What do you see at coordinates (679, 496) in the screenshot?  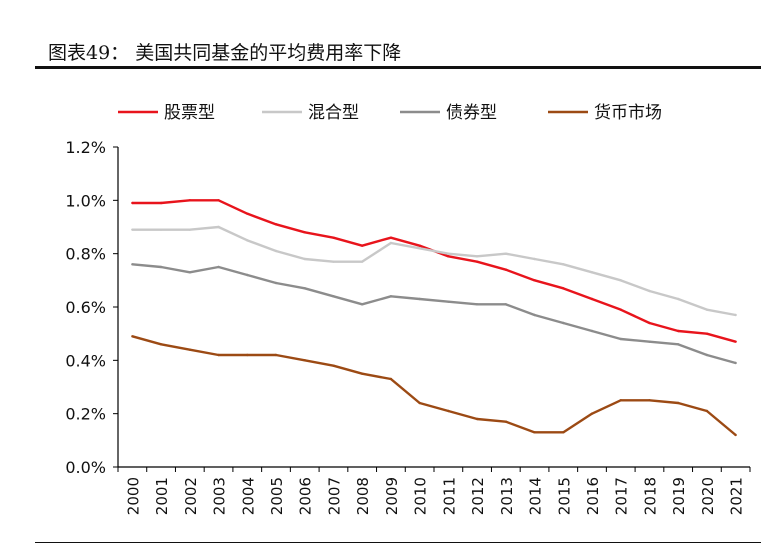 I see `x-tick-label: 2019` at bounding box center [679, 496].